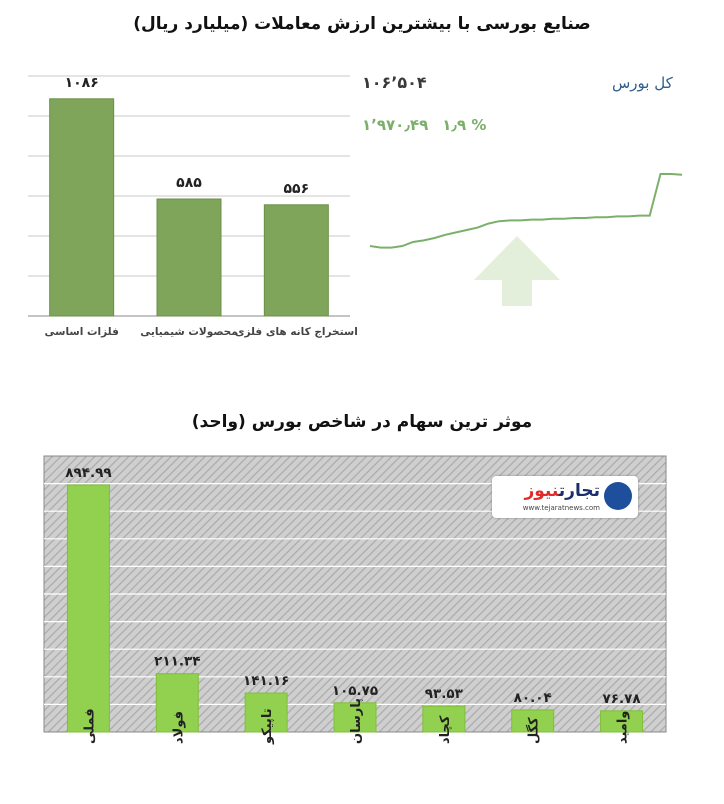  I want to click on bar-value-label: ۱۴۱.۱۶, so click(266, 681).